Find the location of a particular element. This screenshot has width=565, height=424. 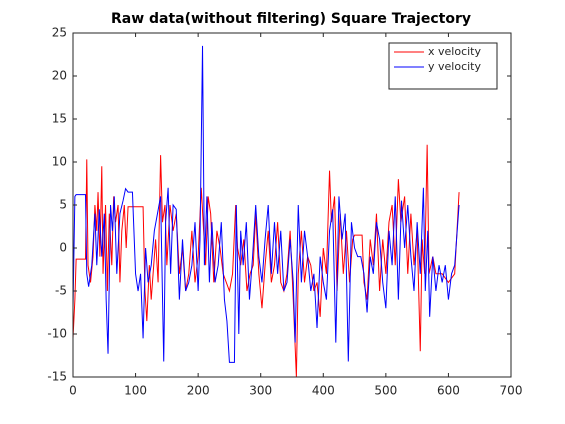

x-tick-label: 500 is located at coordinates (385, 391).